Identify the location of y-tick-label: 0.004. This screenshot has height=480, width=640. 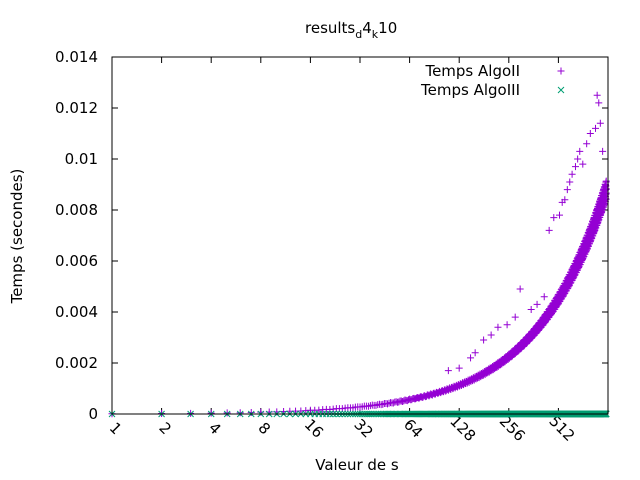
(76, 312).